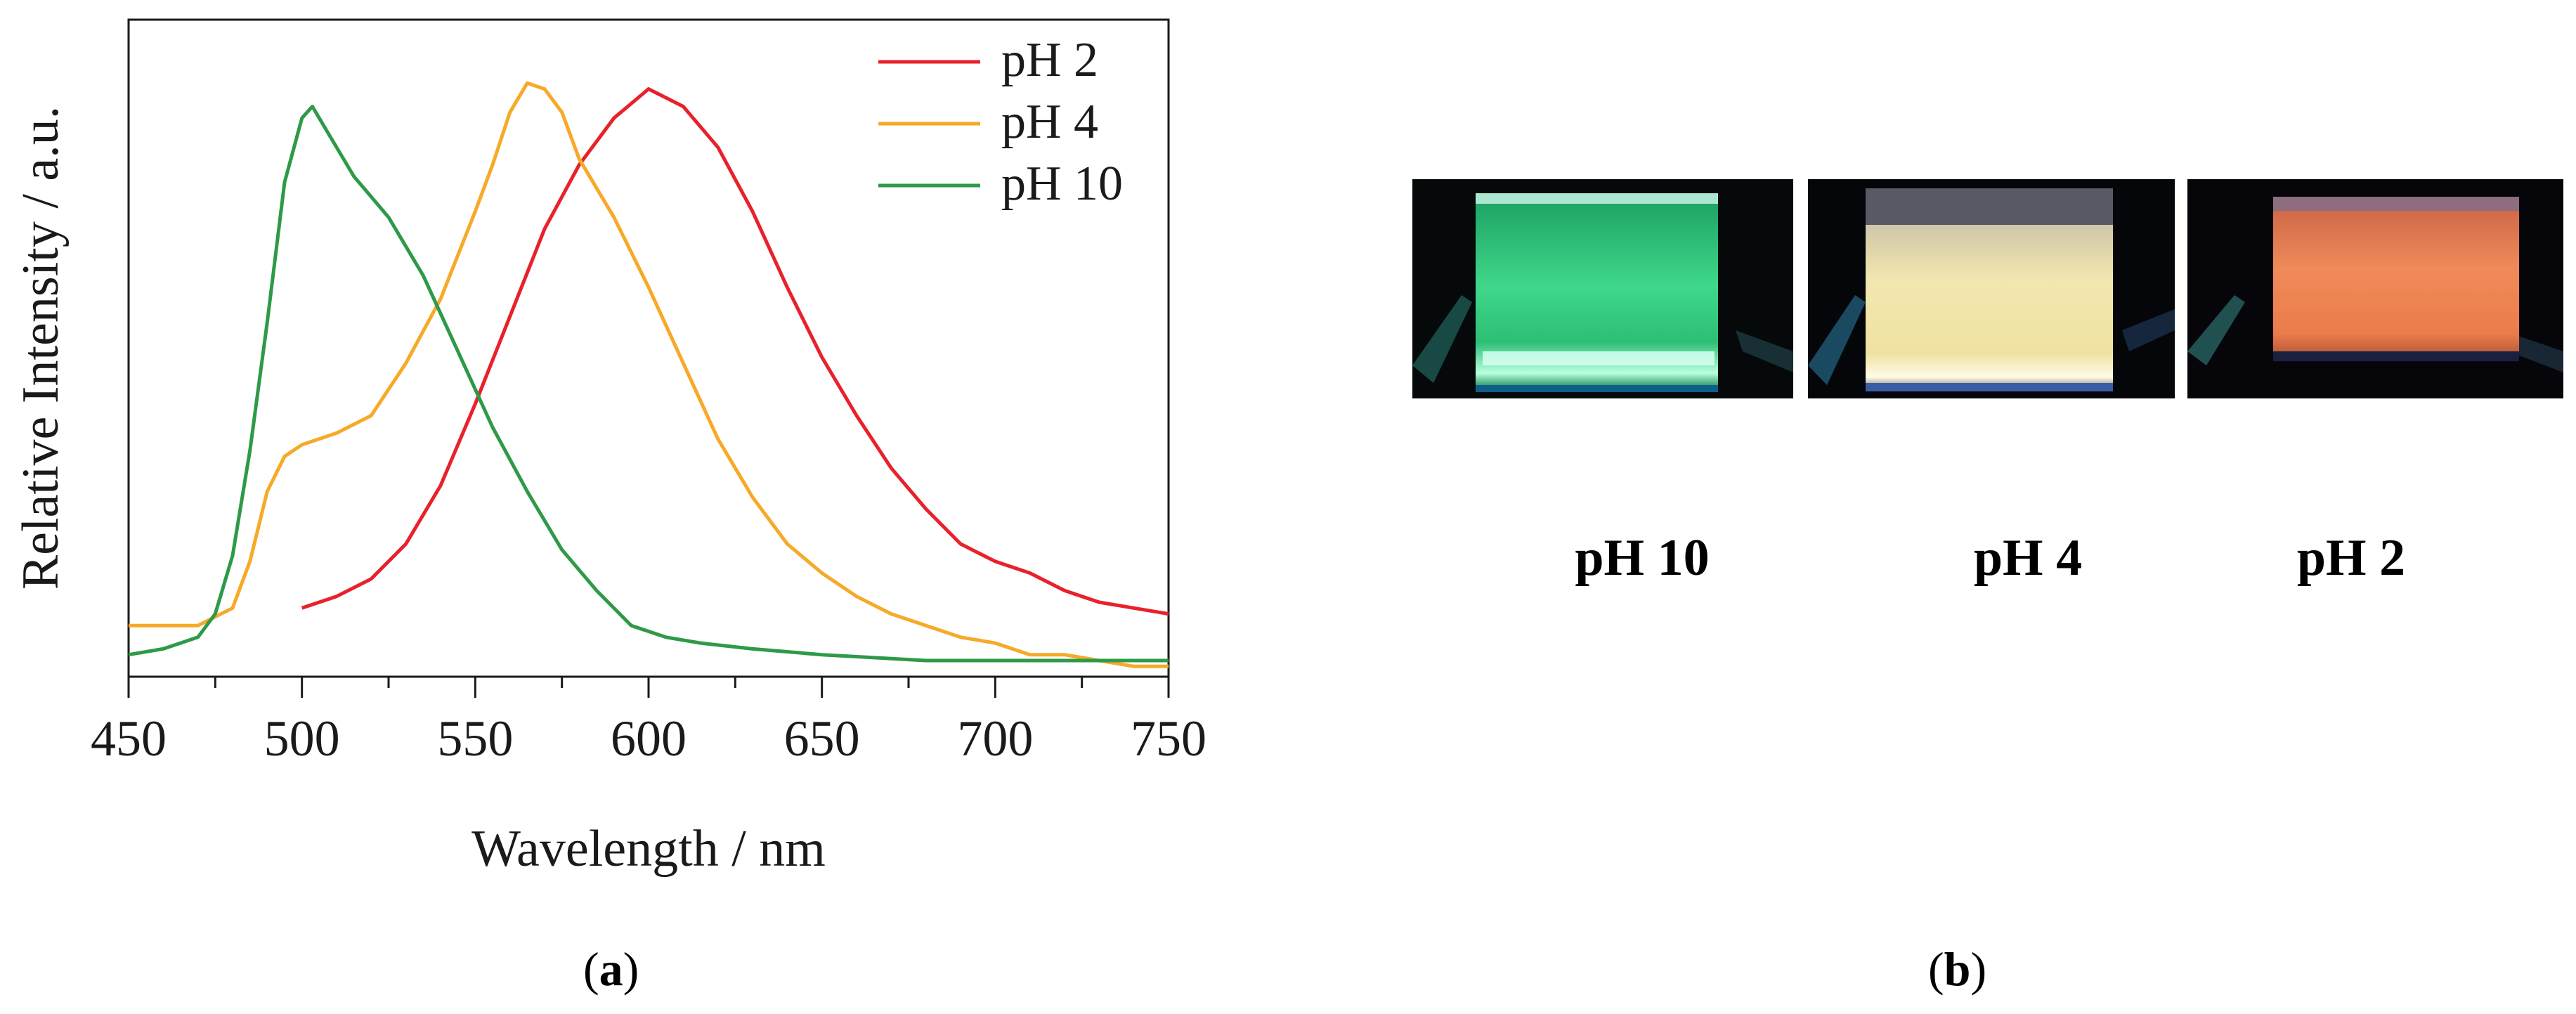 Image resolution: width=2576 pixels, height=1014 pixels. I want to click on panel-label-a: (a), so click(611, 969).